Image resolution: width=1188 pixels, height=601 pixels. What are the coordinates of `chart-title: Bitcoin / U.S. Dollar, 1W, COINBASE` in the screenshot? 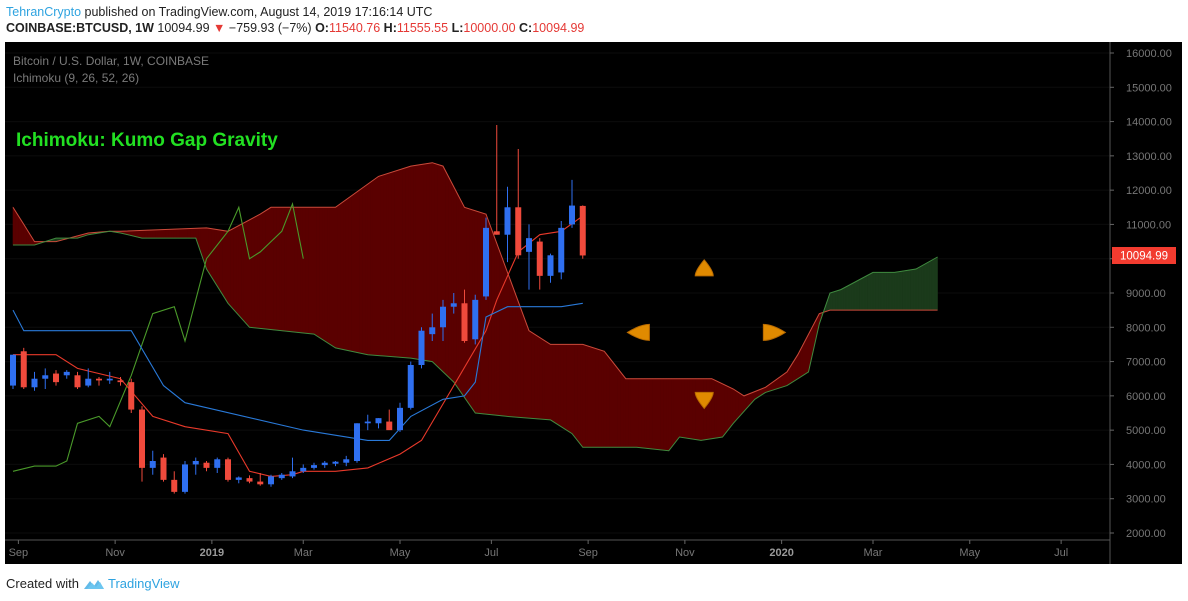 It's located at (111, 61).